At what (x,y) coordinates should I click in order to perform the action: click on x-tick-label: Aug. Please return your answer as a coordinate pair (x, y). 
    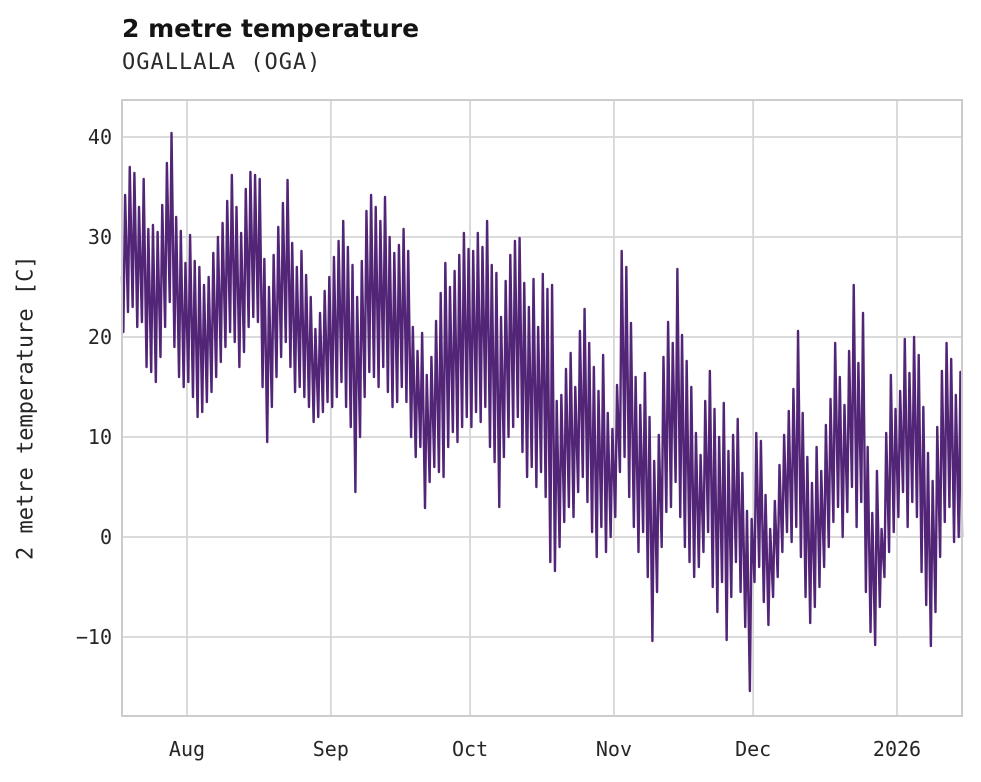
    Looking at the image, I should click on (187, 749).